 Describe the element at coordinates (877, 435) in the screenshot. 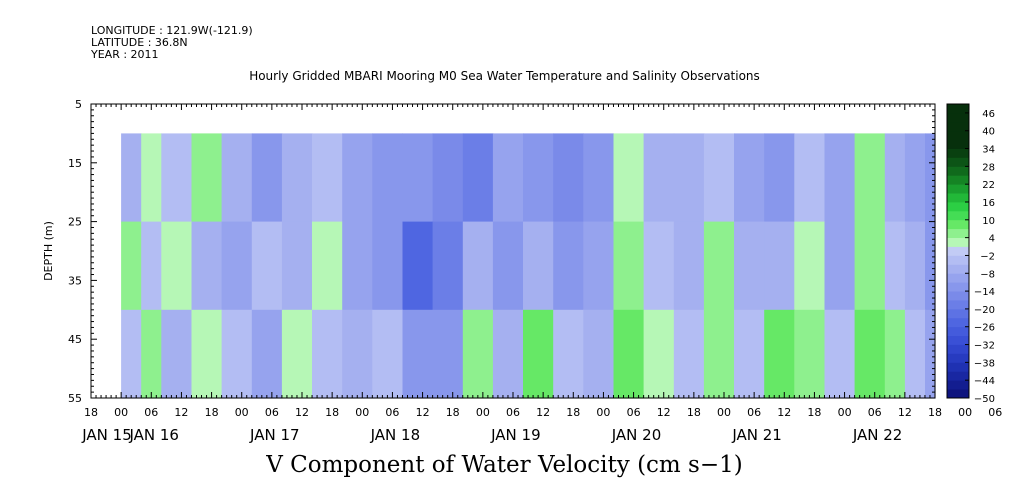

I see `x-day-label: JAN 22` at that location.